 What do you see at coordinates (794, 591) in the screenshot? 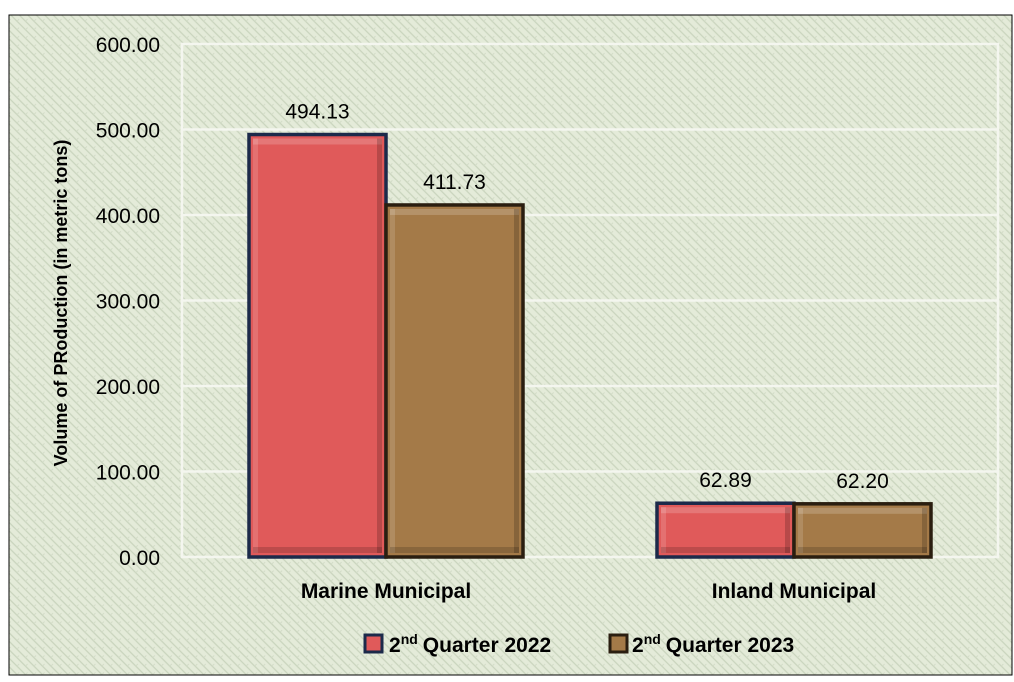
I see `x-tick-label: Inland Municipal` at bounding box center [794, 591].